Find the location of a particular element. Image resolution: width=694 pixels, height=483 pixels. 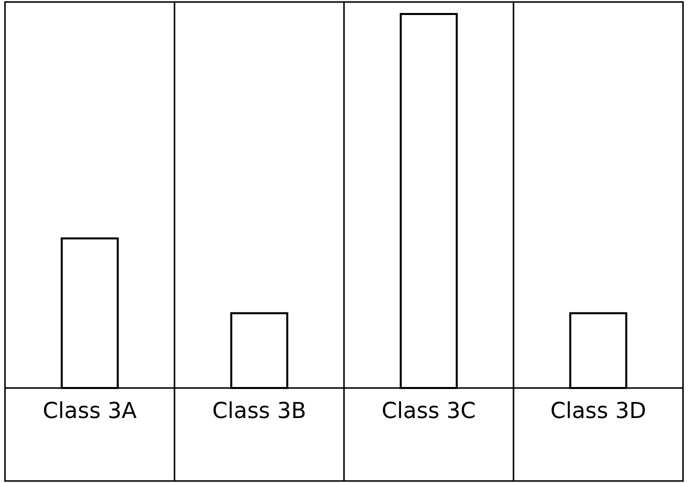

x-tick-label: Class 3A is located at coordinates (89, 411).